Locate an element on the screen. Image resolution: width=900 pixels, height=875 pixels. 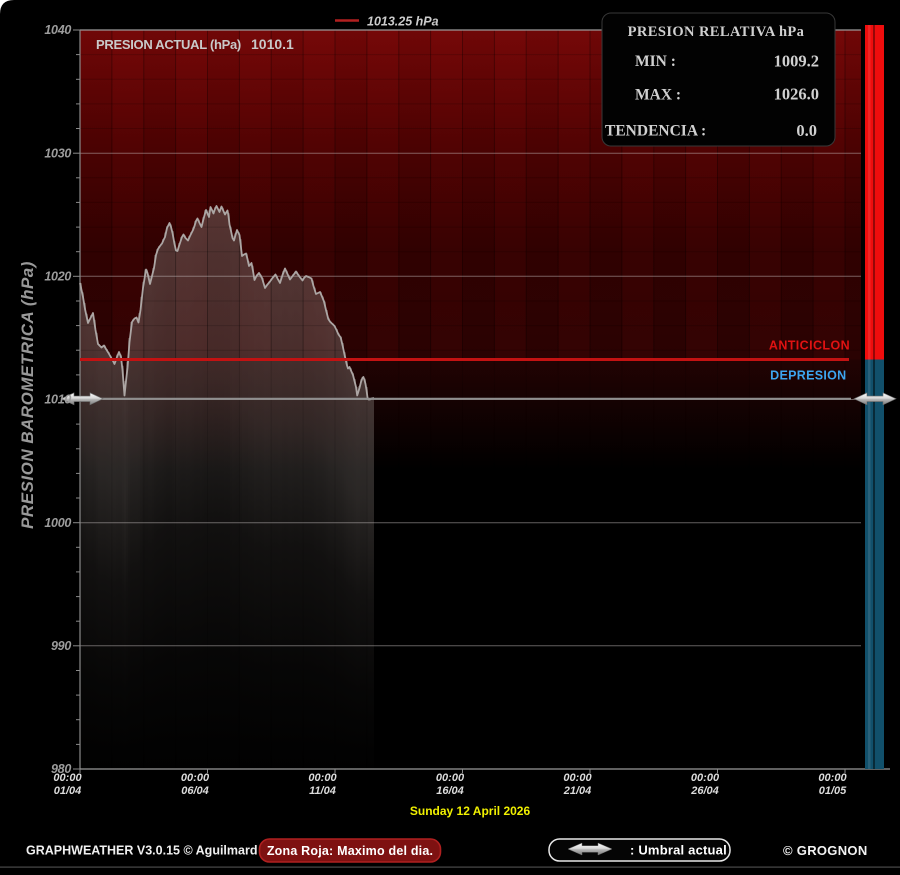
svg-text: 1009.2 is located at coordinates (796, 61).